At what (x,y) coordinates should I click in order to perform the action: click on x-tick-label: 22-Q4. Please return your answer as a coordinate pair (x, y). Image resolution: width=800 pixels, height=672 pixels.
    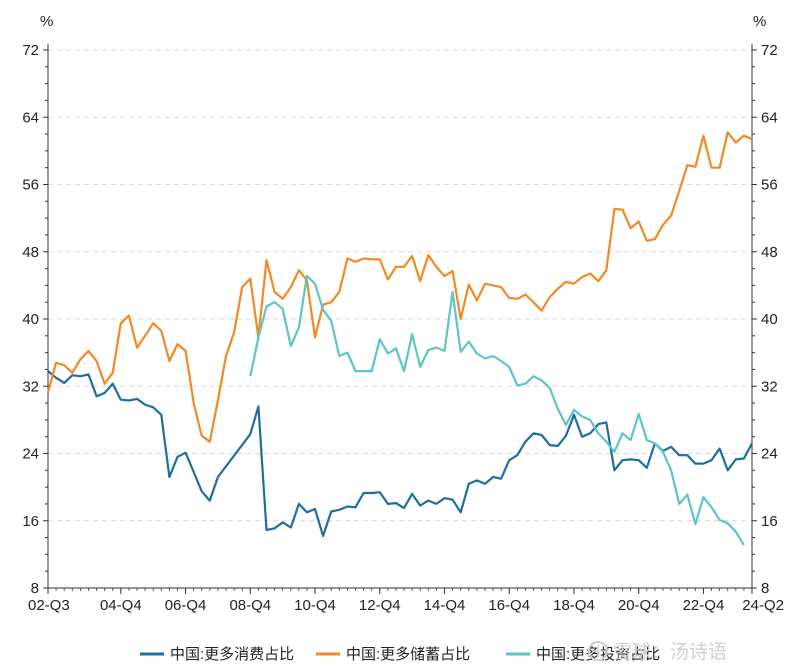
    Looking at the image, I should click on (704, 605).